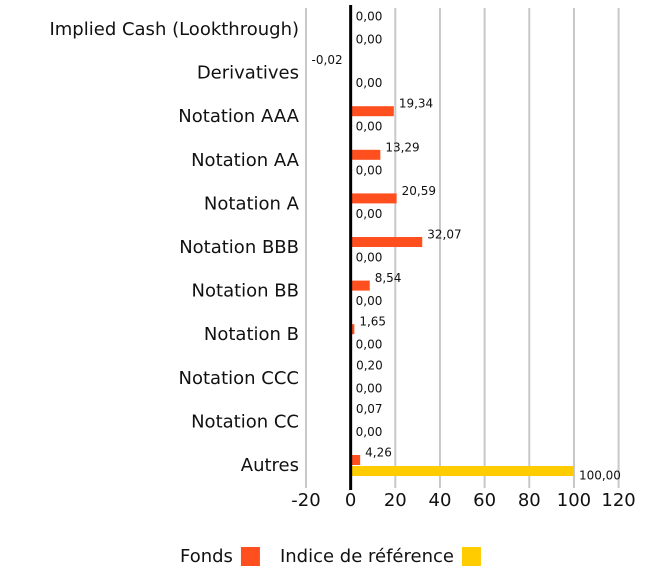 The width and height of the screenshot is (653, 570). Describe the element at coordinates (369, 409) in the screenshot. I see `value-label: 0,07` at that location.